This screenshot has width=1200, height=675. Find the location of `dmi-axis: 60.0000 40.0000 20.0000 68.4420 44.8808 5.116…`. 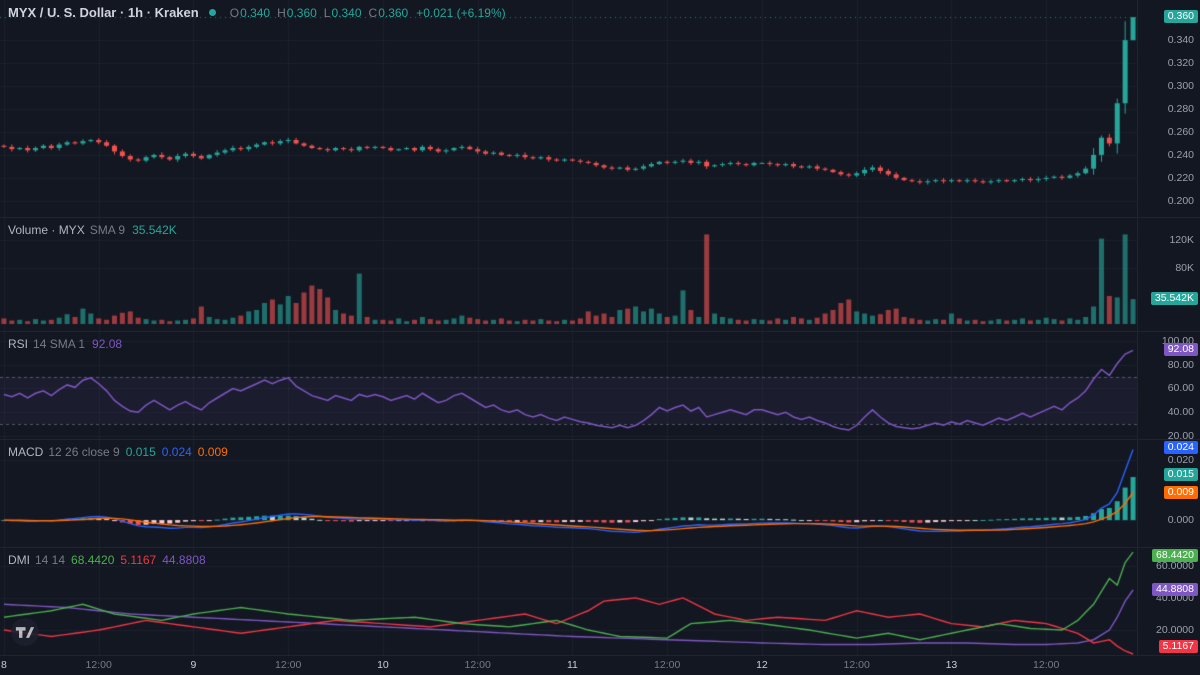

dmi-axis: 60.0000 40.0000 20.0000 68.4420 44.8808 5.116… is located at coordinates (1168, 601).